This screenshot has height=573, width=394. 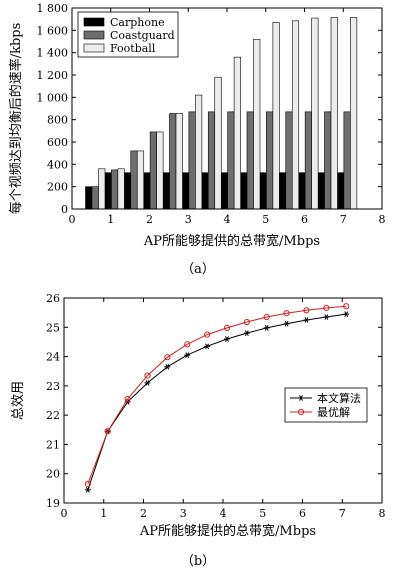 I want to click on y-tick-label: 20, so click(x=53, y=474).